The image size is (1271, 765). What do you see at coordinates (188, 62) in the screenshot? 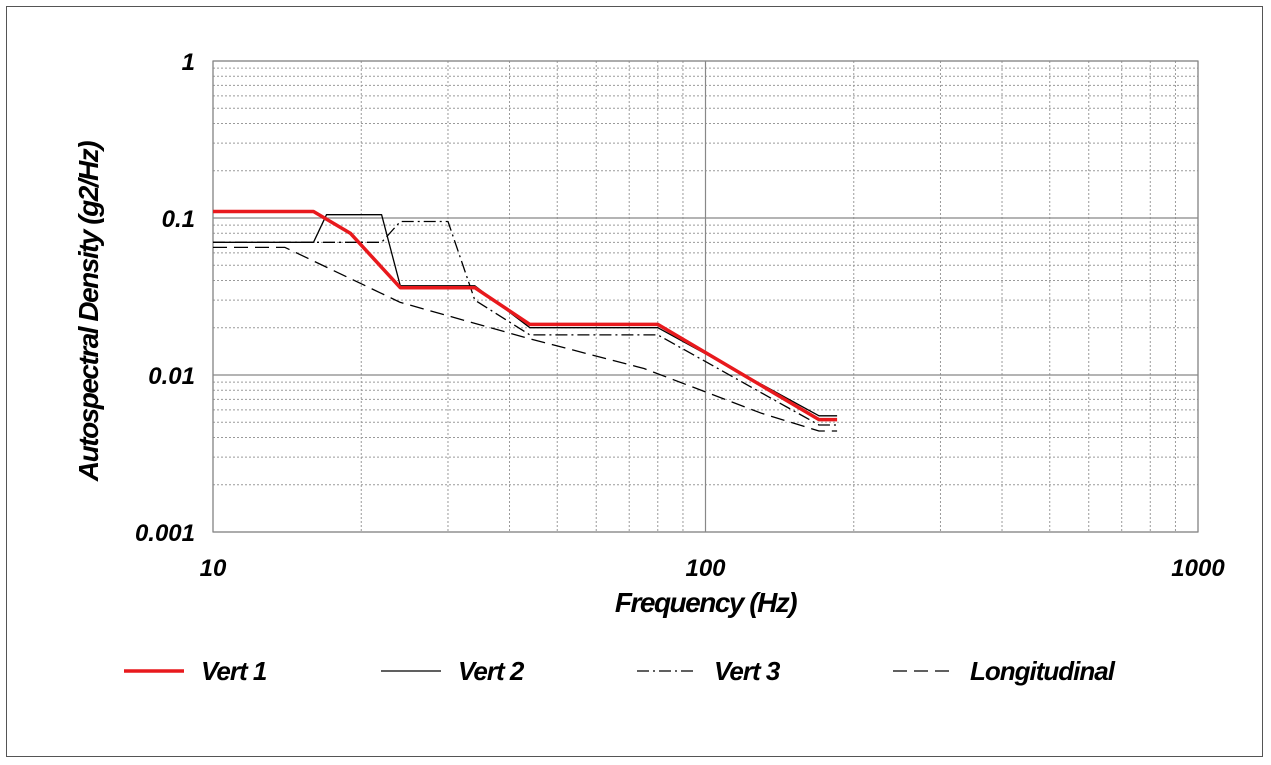
I see `y-tick-label: 1` at bounding box center [188, 62].